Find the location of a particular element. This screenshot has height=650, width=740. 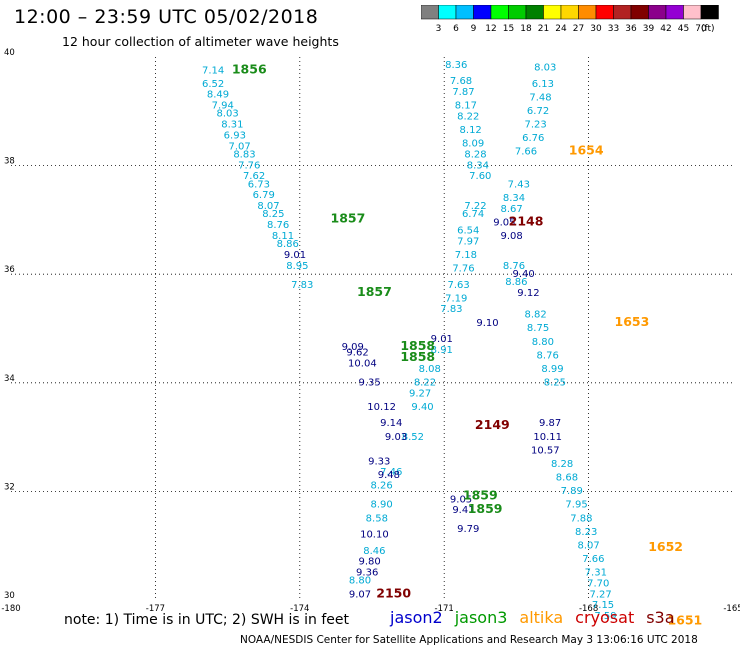

legend-item-altika: altika is located at coordinates (541, 617).